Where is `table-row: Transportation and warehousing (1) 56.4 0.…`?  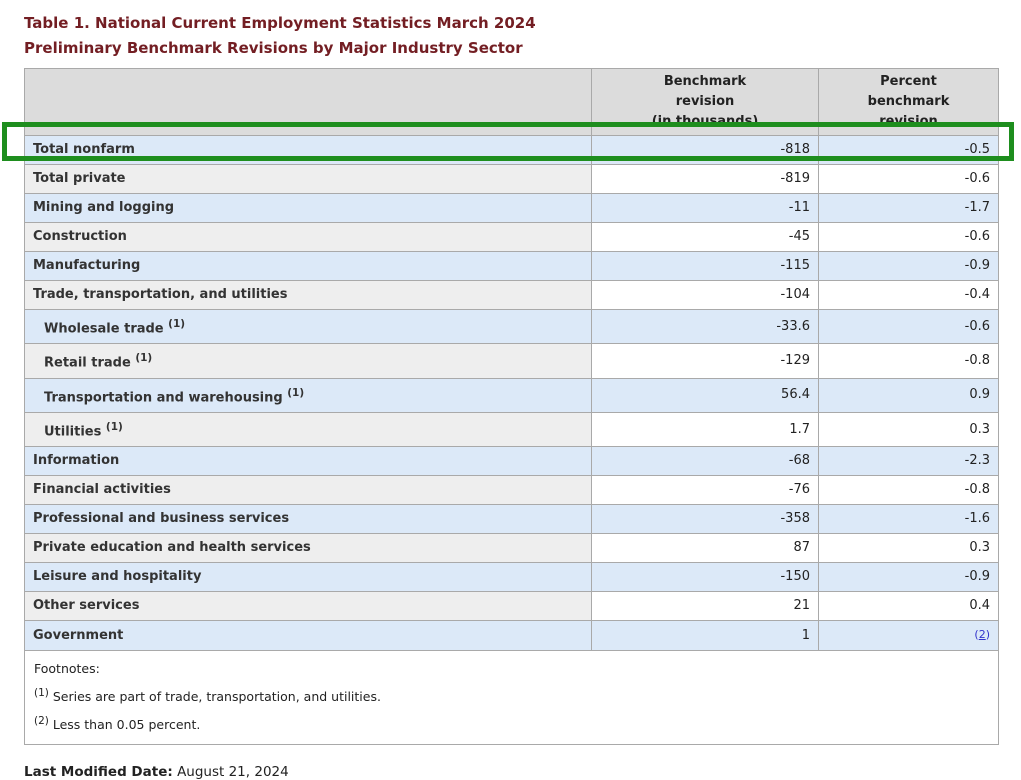 table-row: Transportation and warehousing (1) 56.4 0.… is located at coordinates (511, 395).